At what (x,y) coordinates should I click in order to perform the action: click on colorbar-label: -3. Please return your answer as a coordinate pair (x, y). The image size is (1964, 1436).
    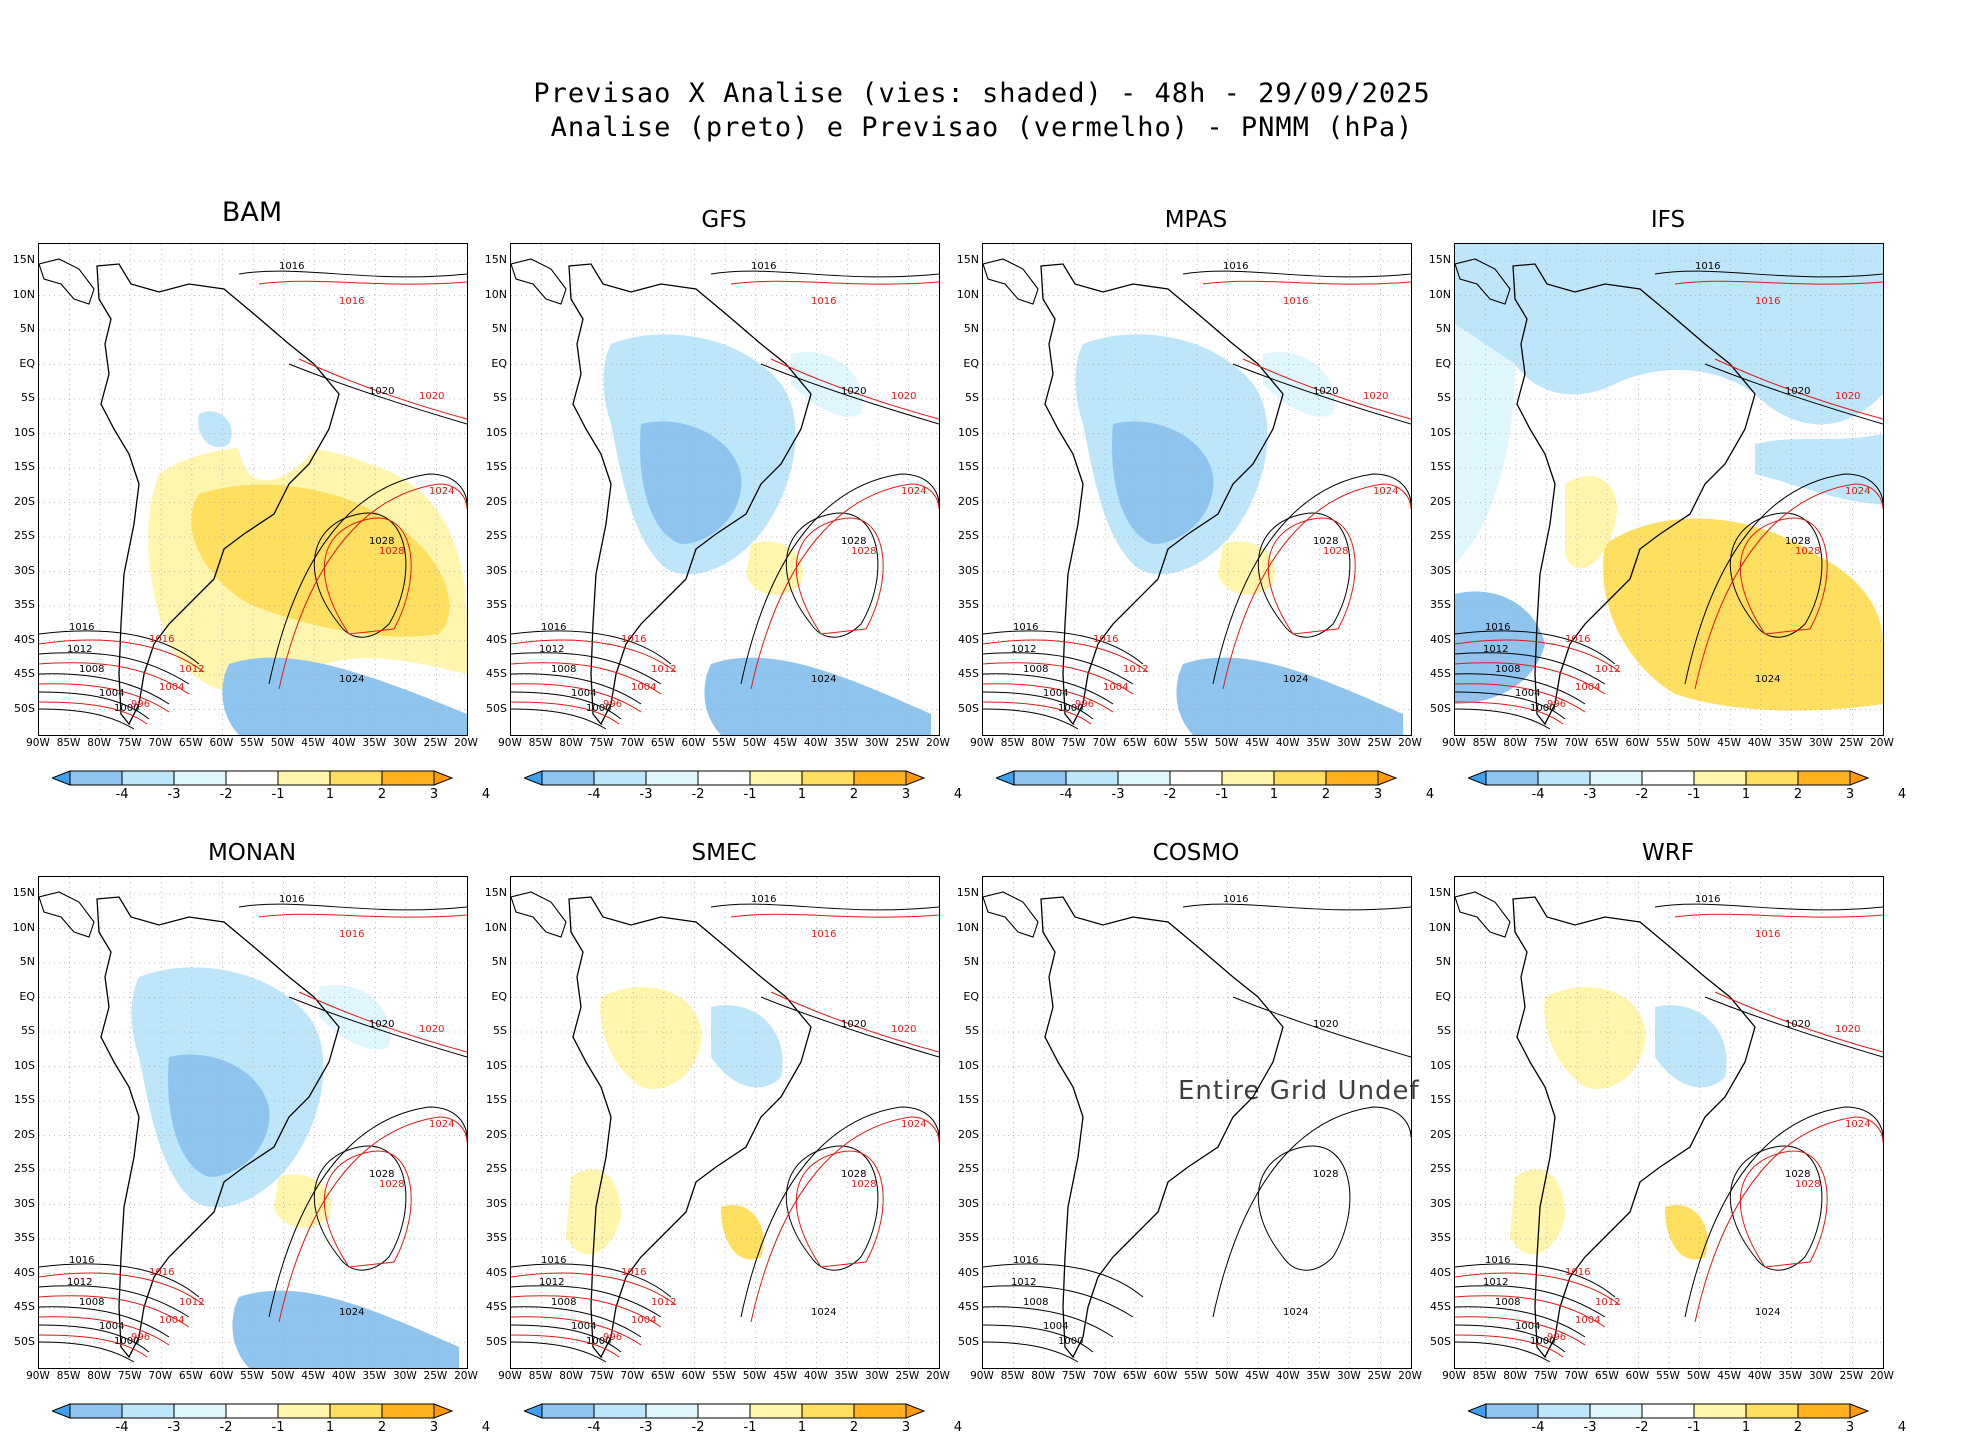
    Looking at the image, I should click on (1590, 794).